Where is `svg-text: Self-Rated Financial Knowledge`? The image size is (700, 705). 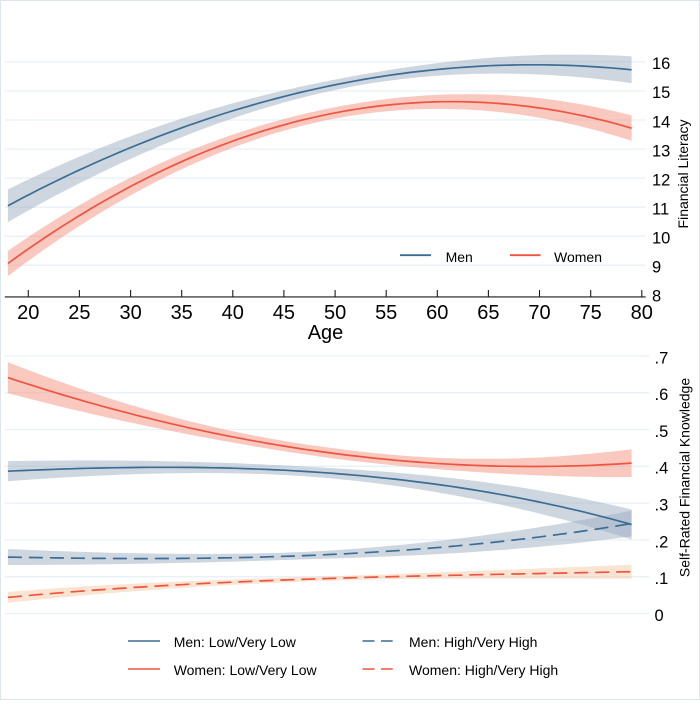 svg-text: Self-Rated Financial Knowledge is located at coordinates (684, 477).